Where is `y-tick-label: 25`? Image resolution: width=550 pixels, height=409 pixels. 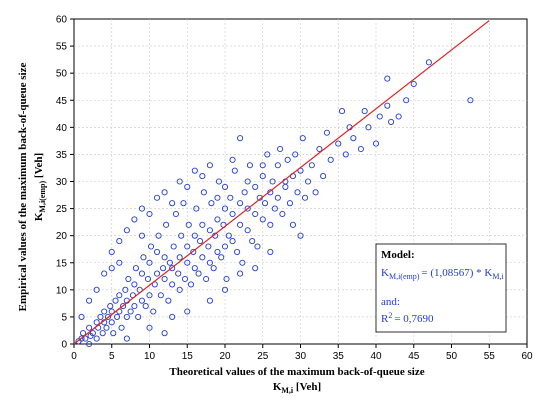 y-tick-label: 25 is located at coordinates (62, 209).